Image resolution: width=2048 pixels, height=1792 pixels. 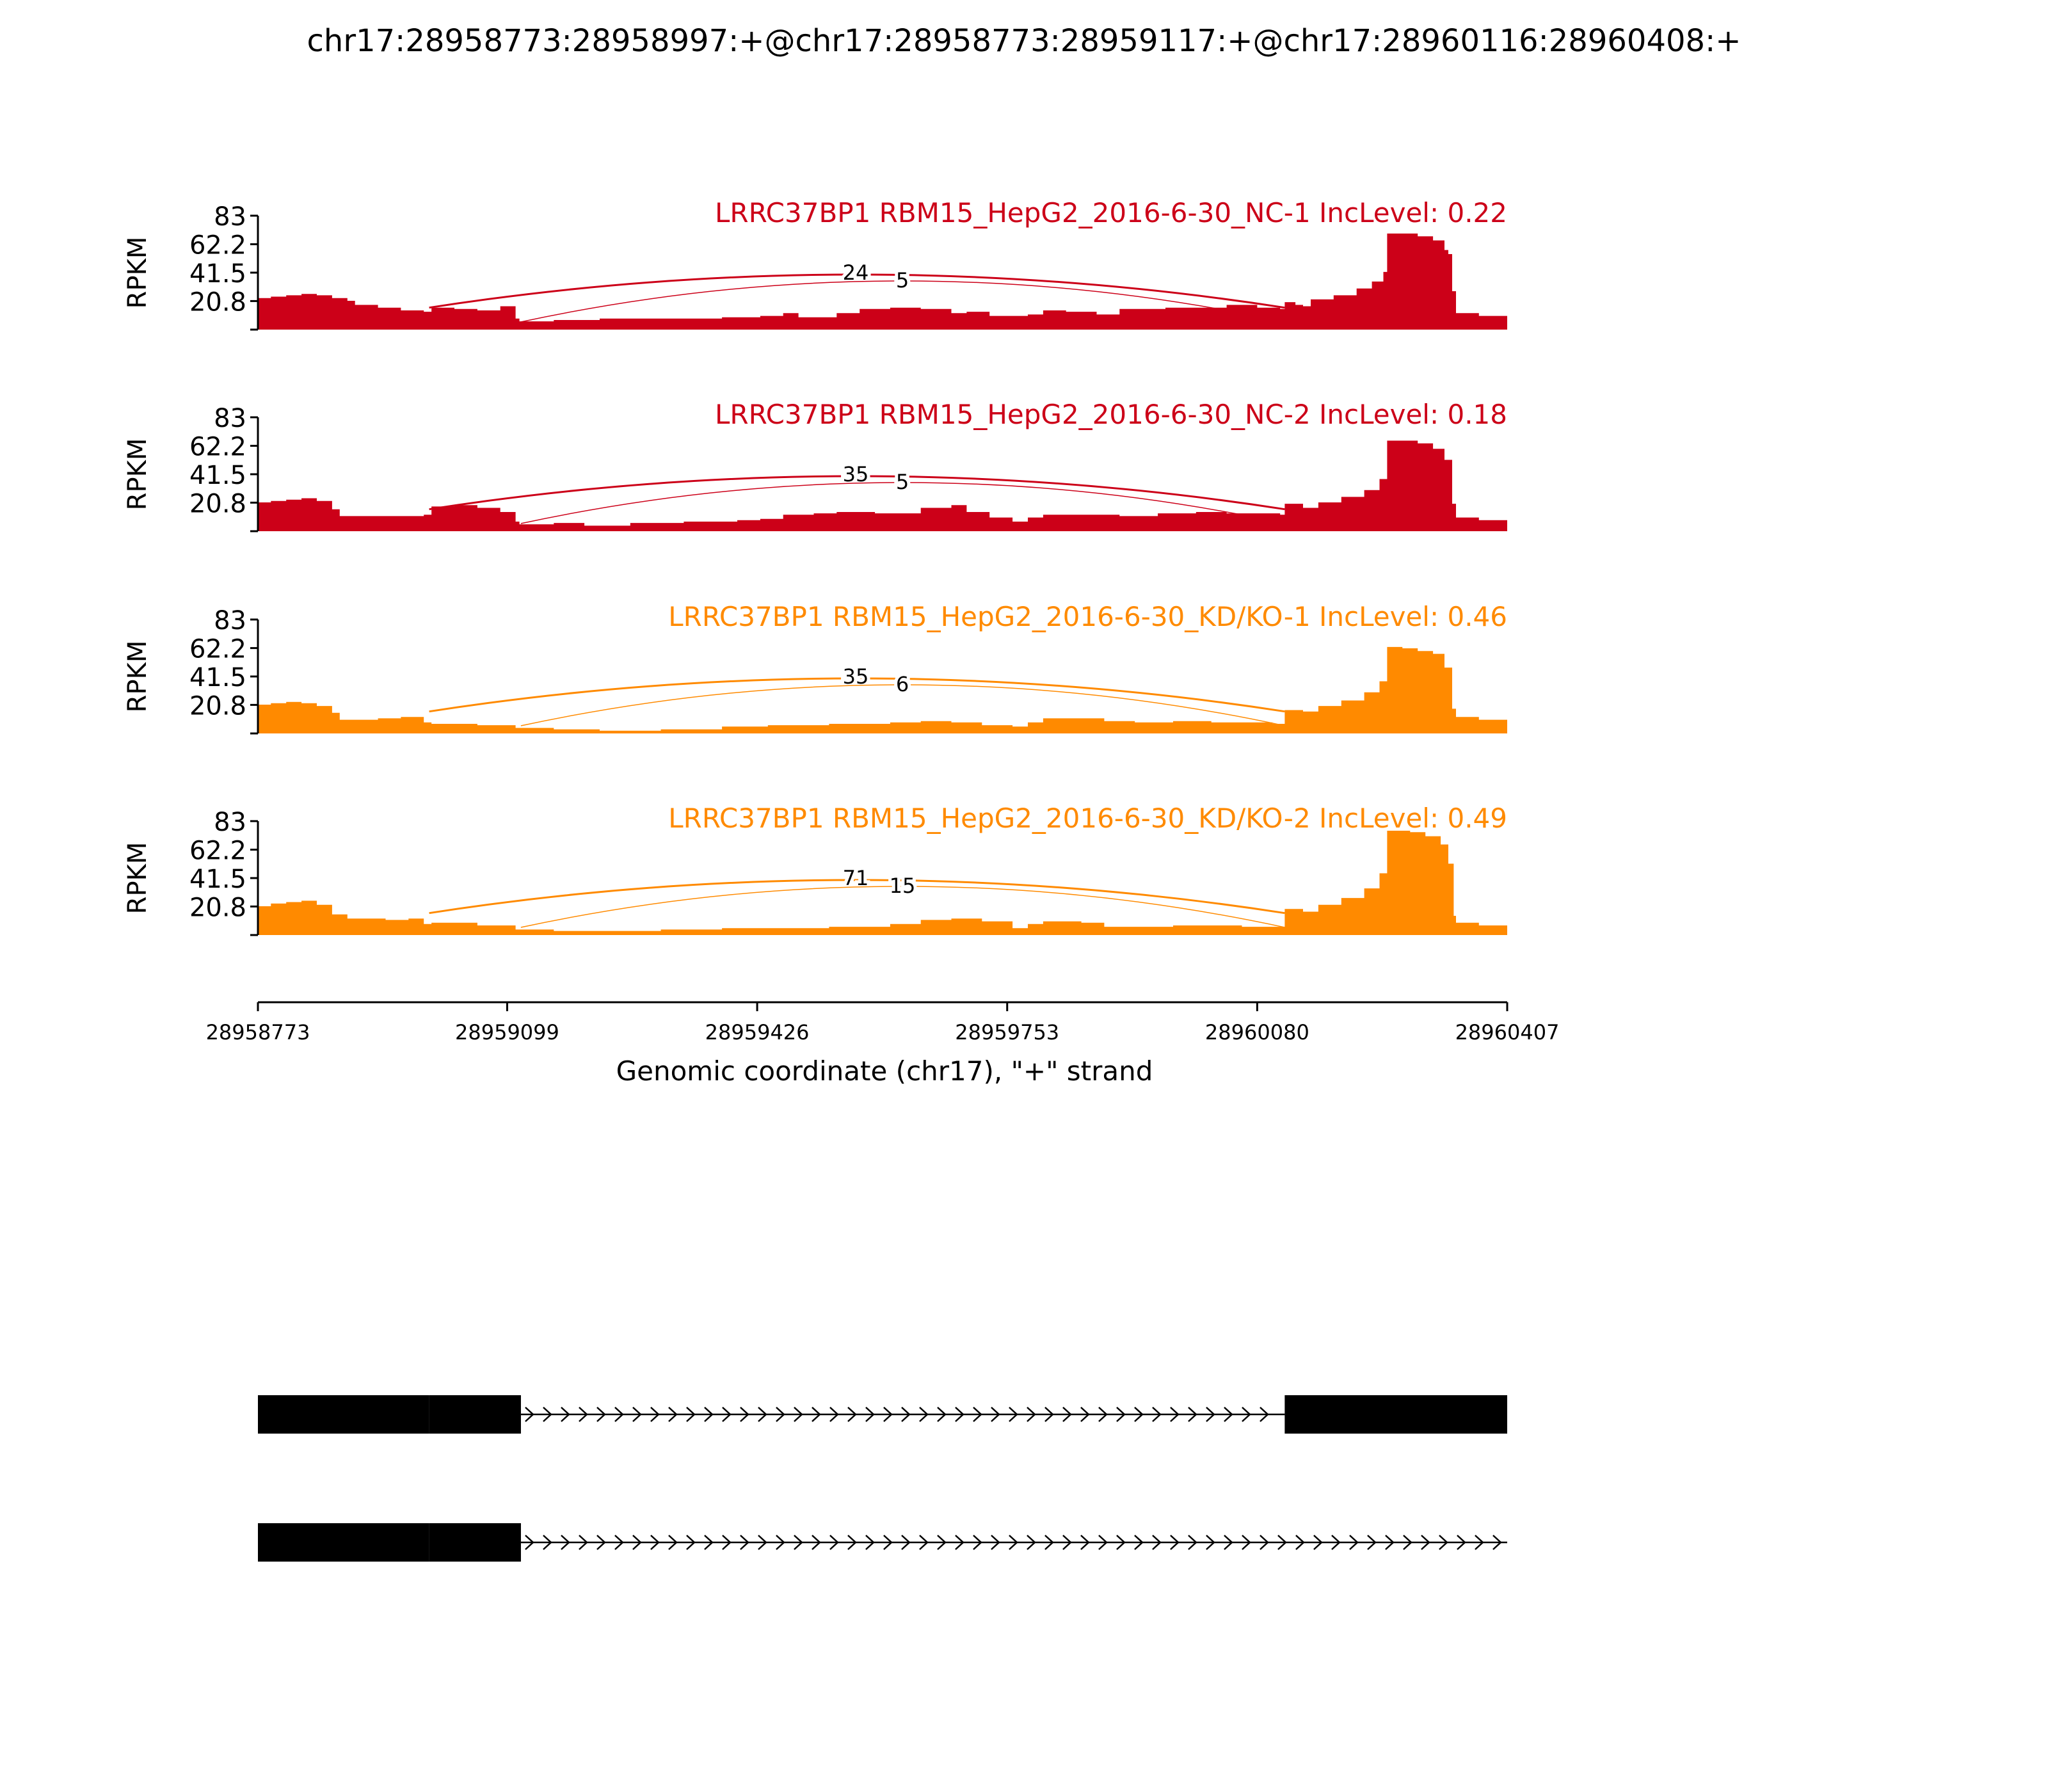 What do you see at coordinates (902, 684) in the screenshot?
I see `junction-count-label: 6` at bounding box center [902, 684].